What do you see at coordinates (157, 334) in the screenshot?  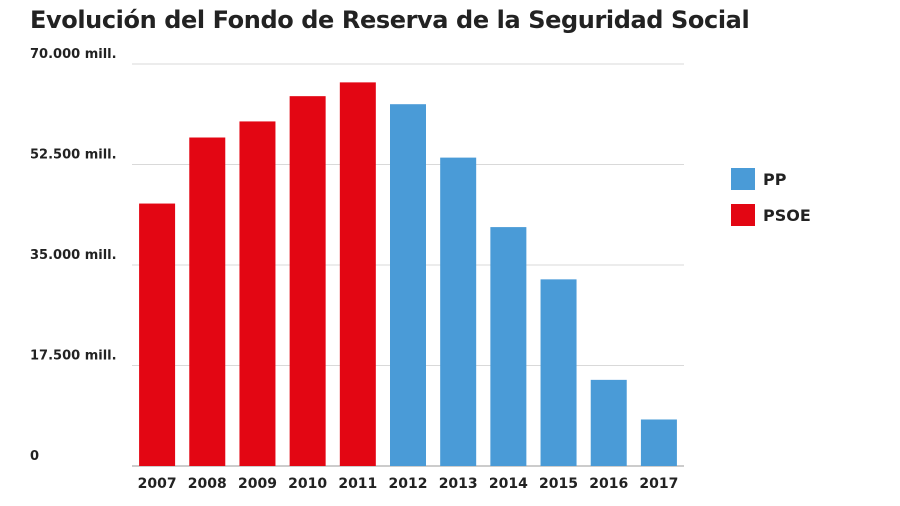 I see `bar-psoe-2007` at bounding box center [157, 334].